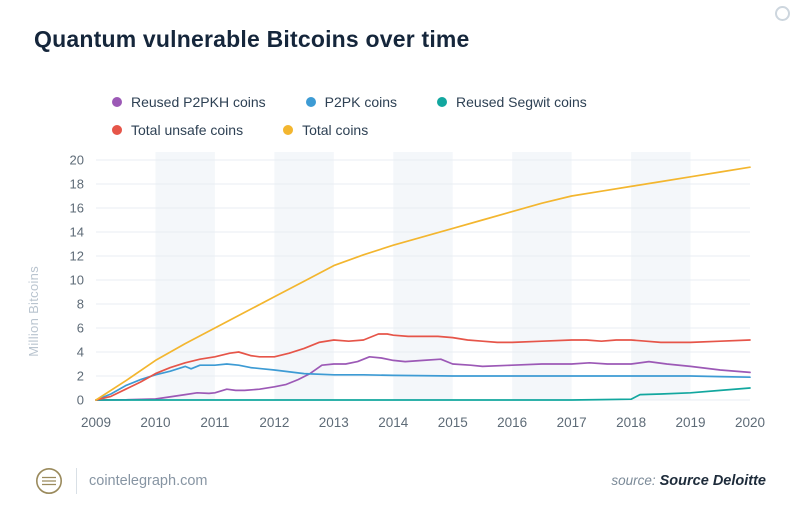 The width and height of the screenshot is (800, 523). Describe the element at coordinates (691, 422) in the screenshot. I see `svg-text: 2019` at that location.